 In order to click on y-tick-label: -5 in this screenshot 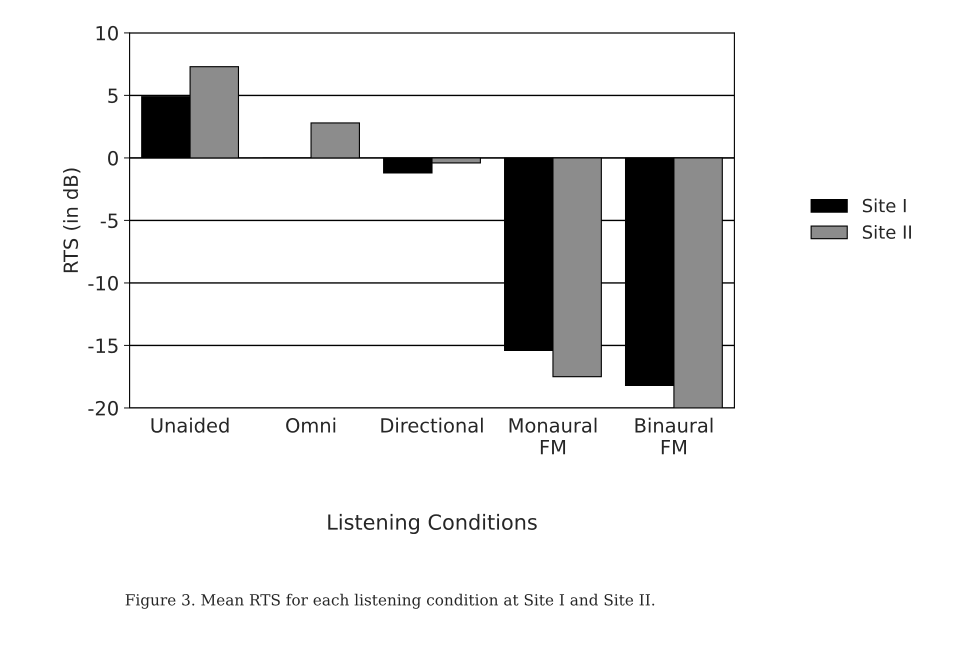, I will do `click(109, 221)`.